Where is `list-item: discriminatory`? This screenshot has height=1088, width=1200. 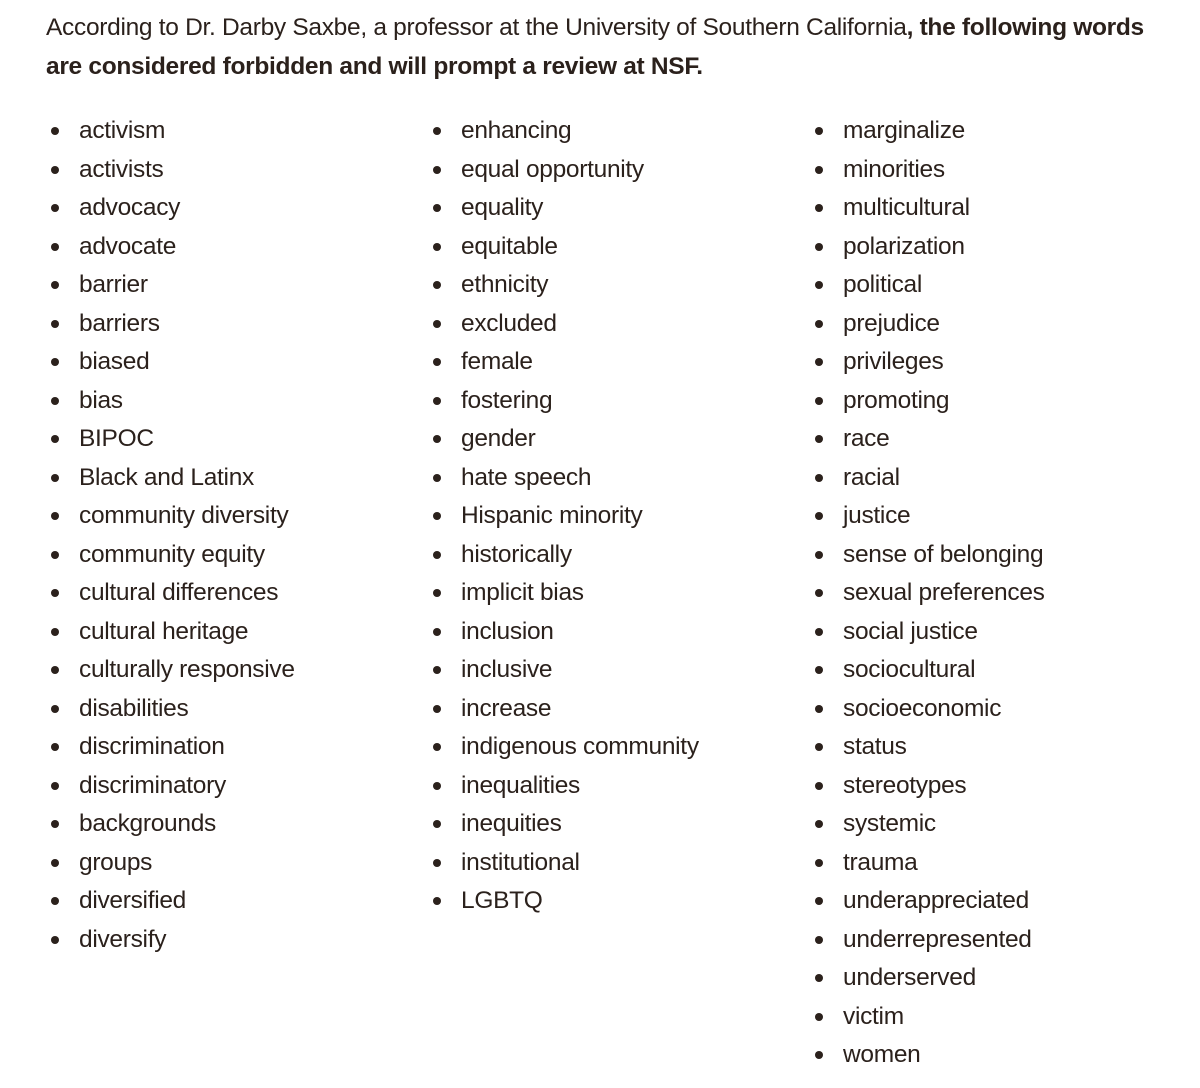
list-item: discriminatory is located at coordinates (170, 786).